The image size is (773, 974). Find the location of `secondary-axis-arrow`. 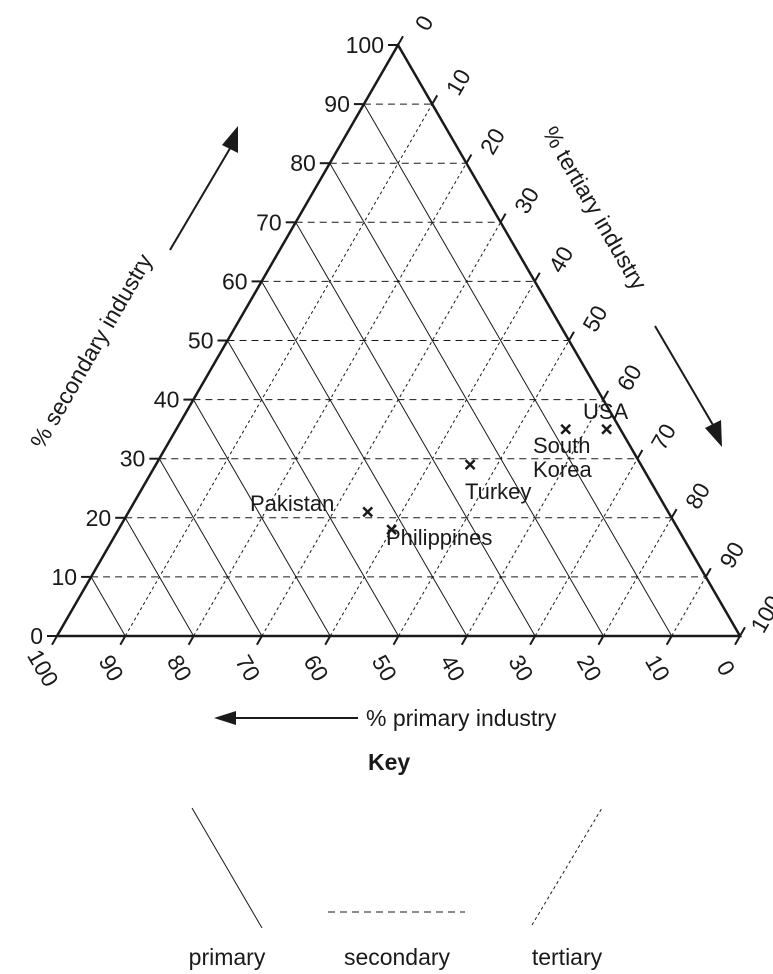

secondary-axis-arrow is located at coordinates (203, 188).